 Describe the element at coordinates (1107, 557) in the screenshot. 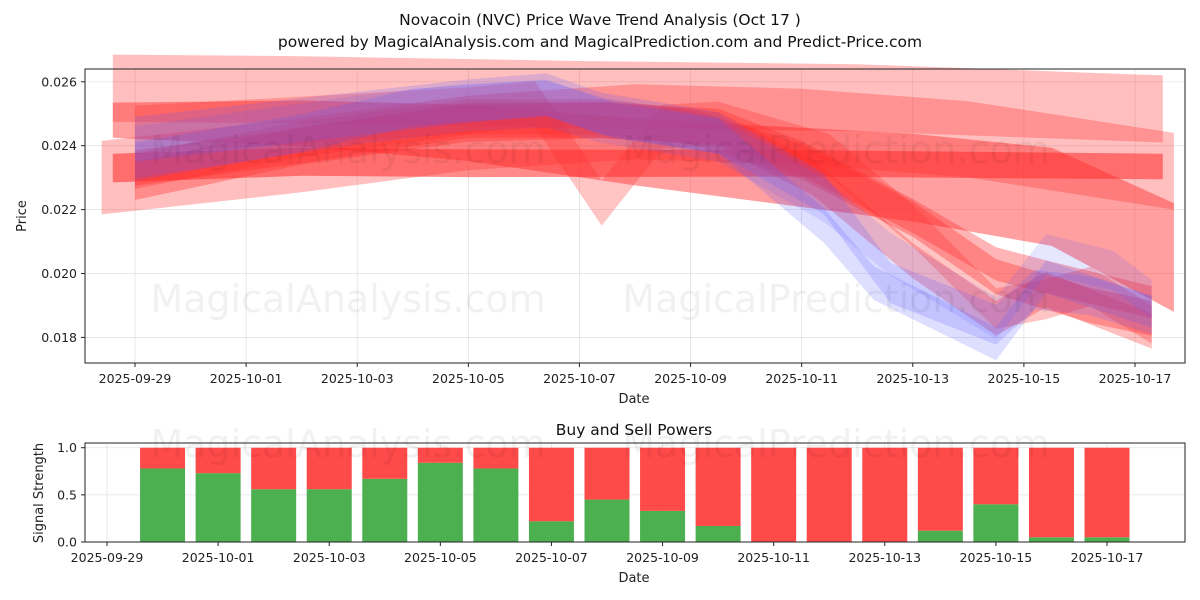

I see `signal-x-tick-label: 2025-10-17` at that location.